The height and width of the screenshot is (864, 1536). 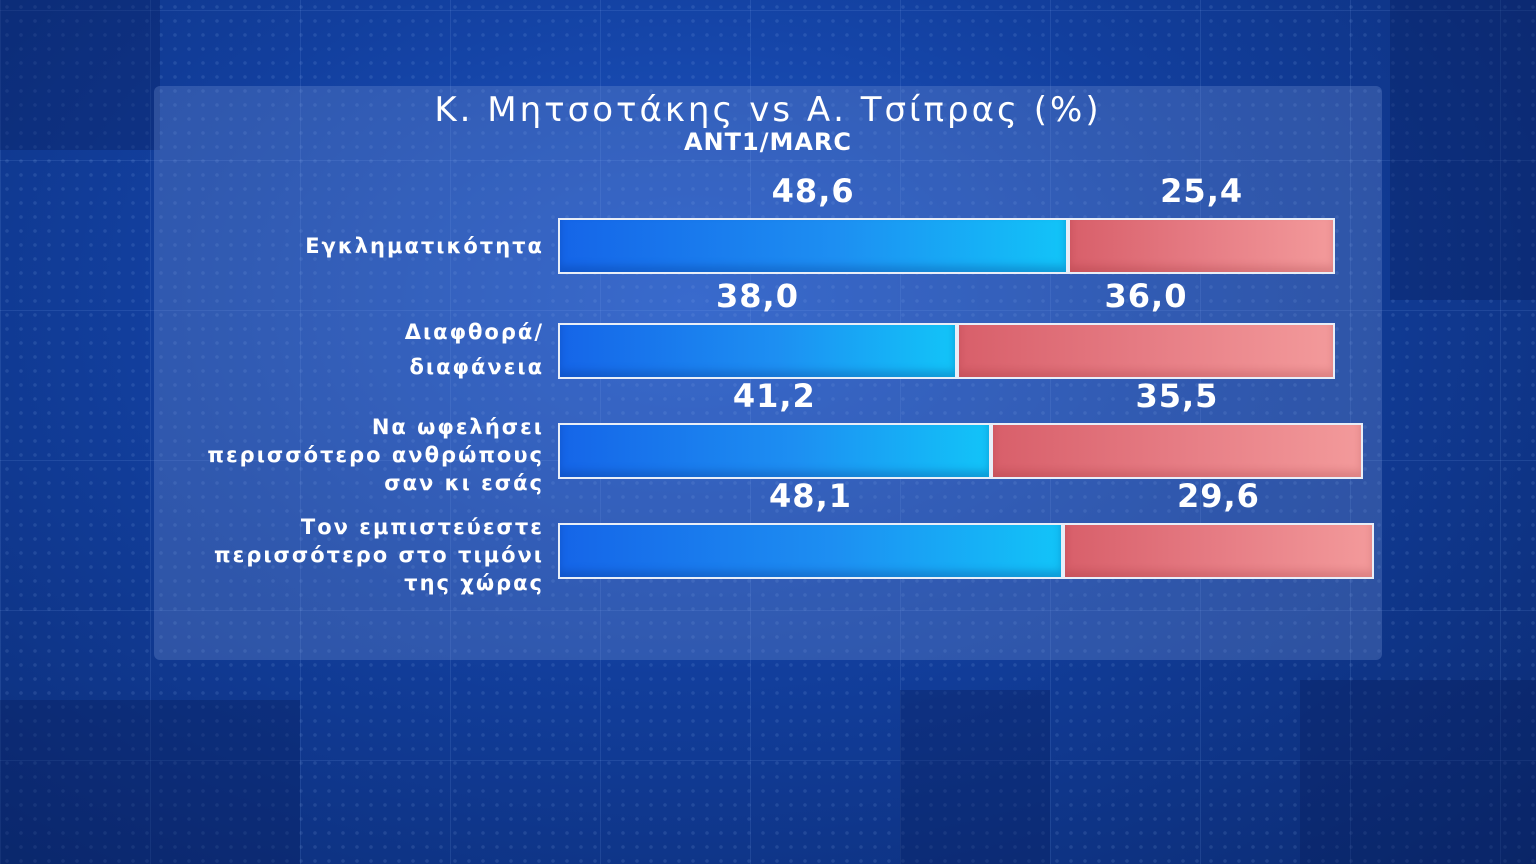 What do you see at coordinates (768, 142) in the screenshot?
I see `chart-subtitle: ANT1/MARC` at bounding box center [768, 142].